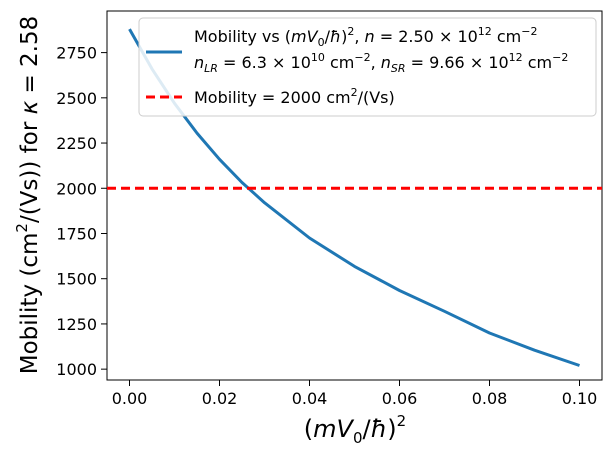 The width and height of the screenshot is (612, 455). Describe the element at coordinates (400, 398) in the screenshot. I see `x-tick-label: 0.06` at that location.